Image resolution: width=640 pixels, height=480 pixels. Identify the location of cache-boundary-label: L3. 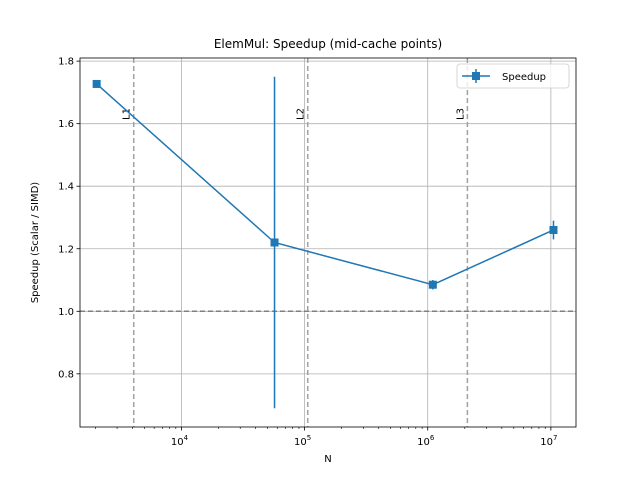
(460, 114).